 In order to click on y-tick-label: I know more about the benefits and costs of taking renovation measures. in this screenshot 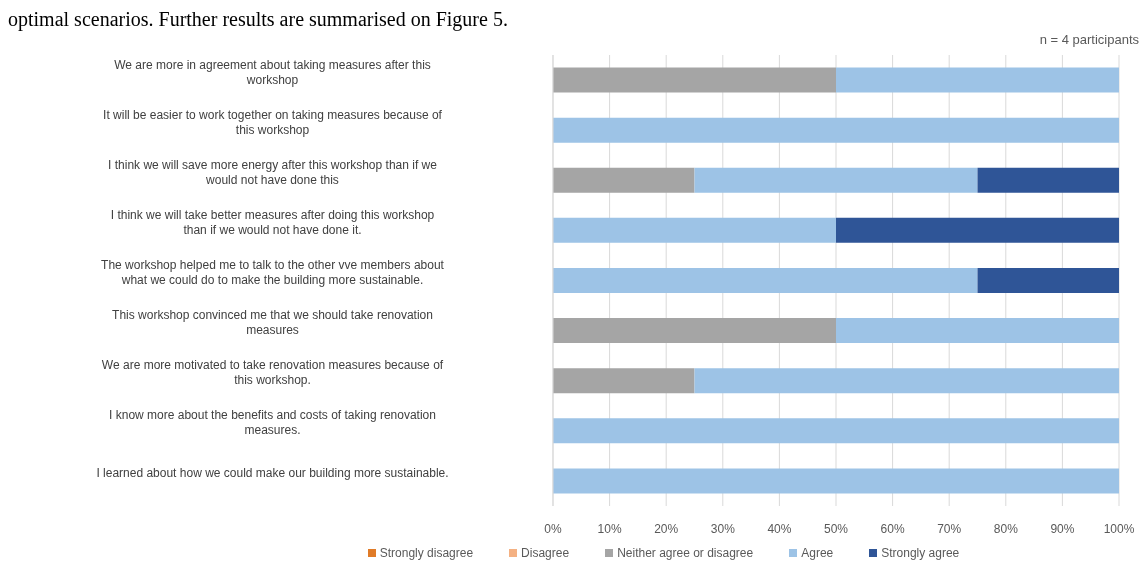, I will do `click(272, 423)`.